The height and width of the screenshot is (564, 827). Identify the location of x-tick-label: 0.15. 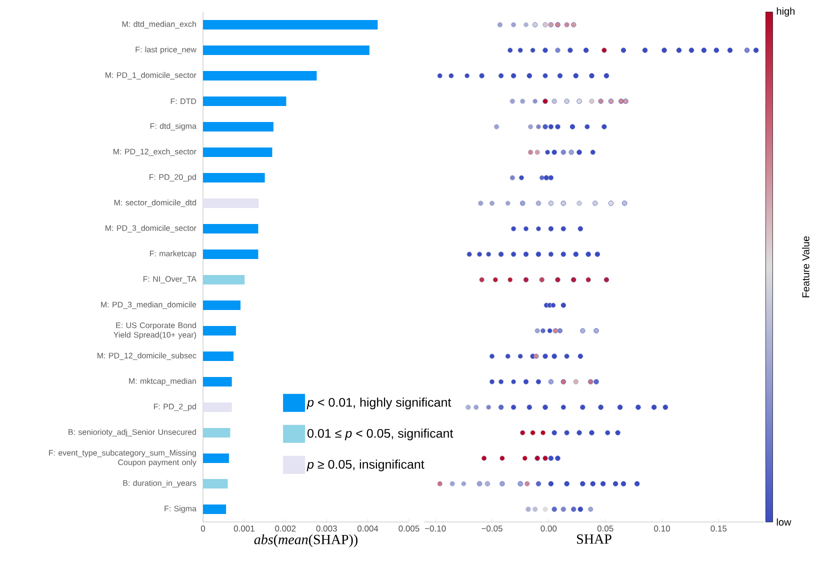
(718, 529).